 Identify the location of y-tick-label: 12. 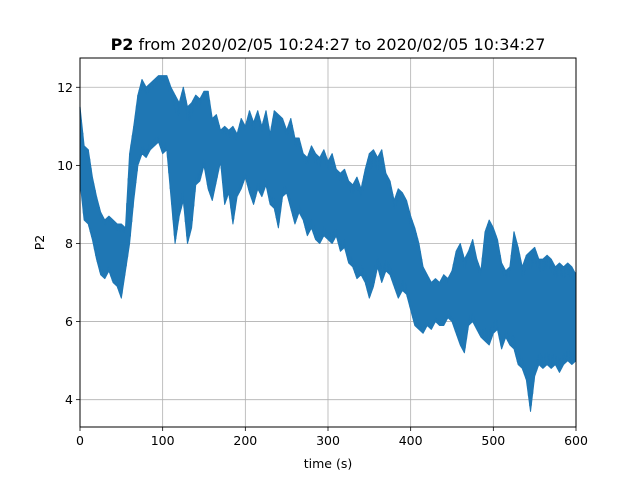
(65, 87).